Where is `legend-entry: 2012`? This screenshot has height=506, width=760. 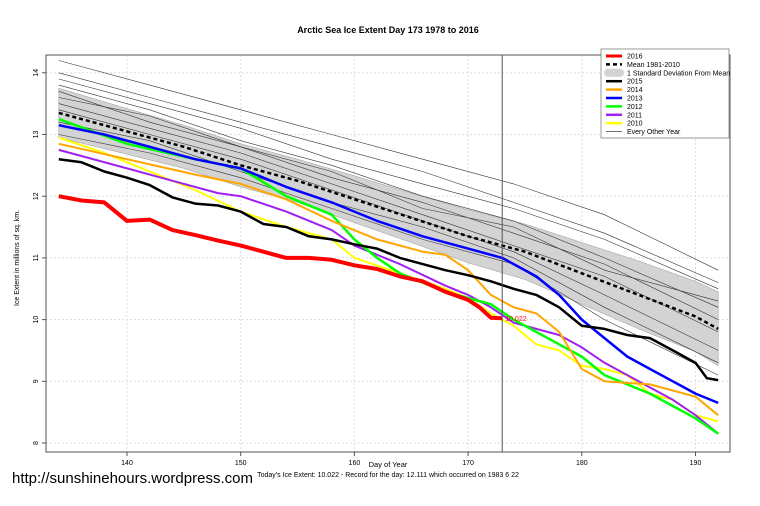
legend-entry: 2012 is located at coordinates (635, 107).